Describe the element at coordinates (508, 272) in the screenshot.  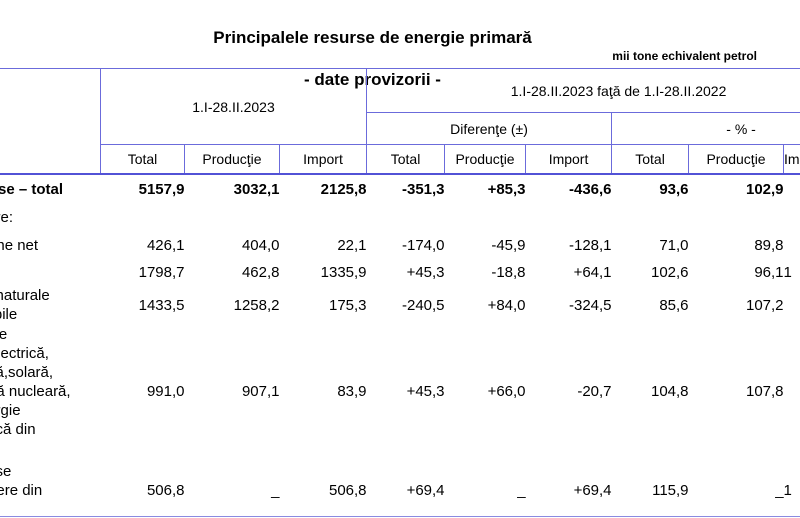
I see `value-cell: -18,8` at that location.